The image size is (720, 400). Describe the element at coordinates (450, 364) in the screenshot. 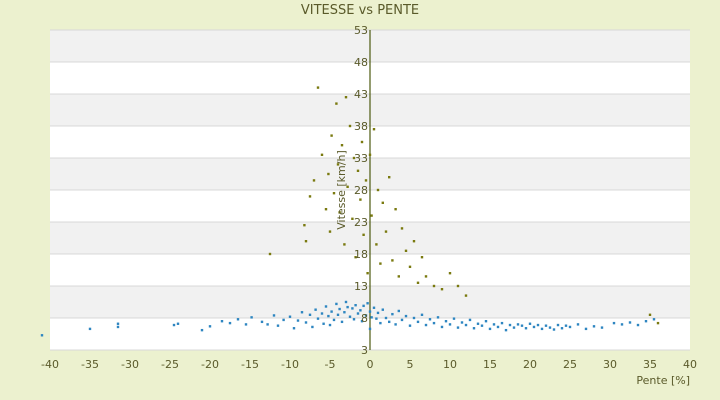

I see `x-tick-label: 10` at that location.